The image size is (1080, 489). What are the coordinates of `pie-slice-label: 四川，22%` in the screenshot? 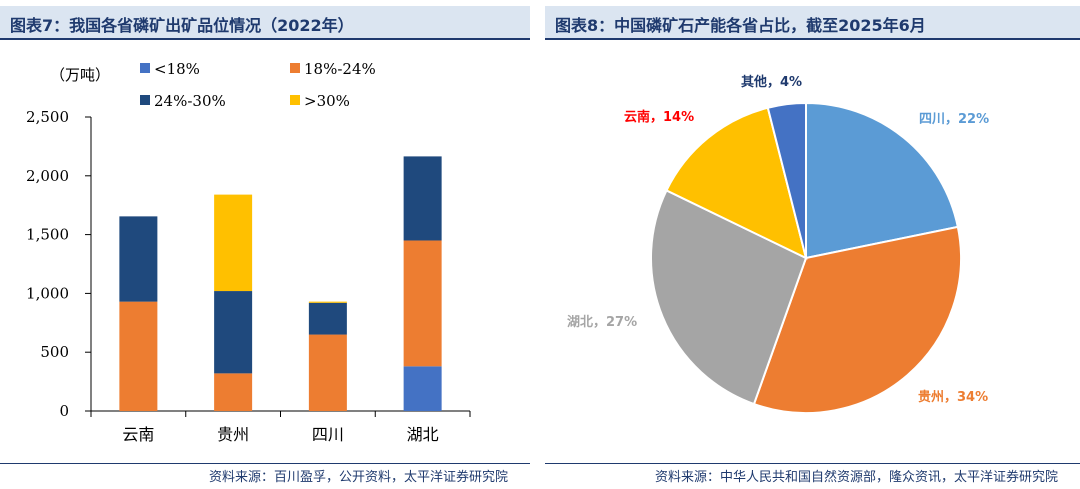 It's located at (954, 119).